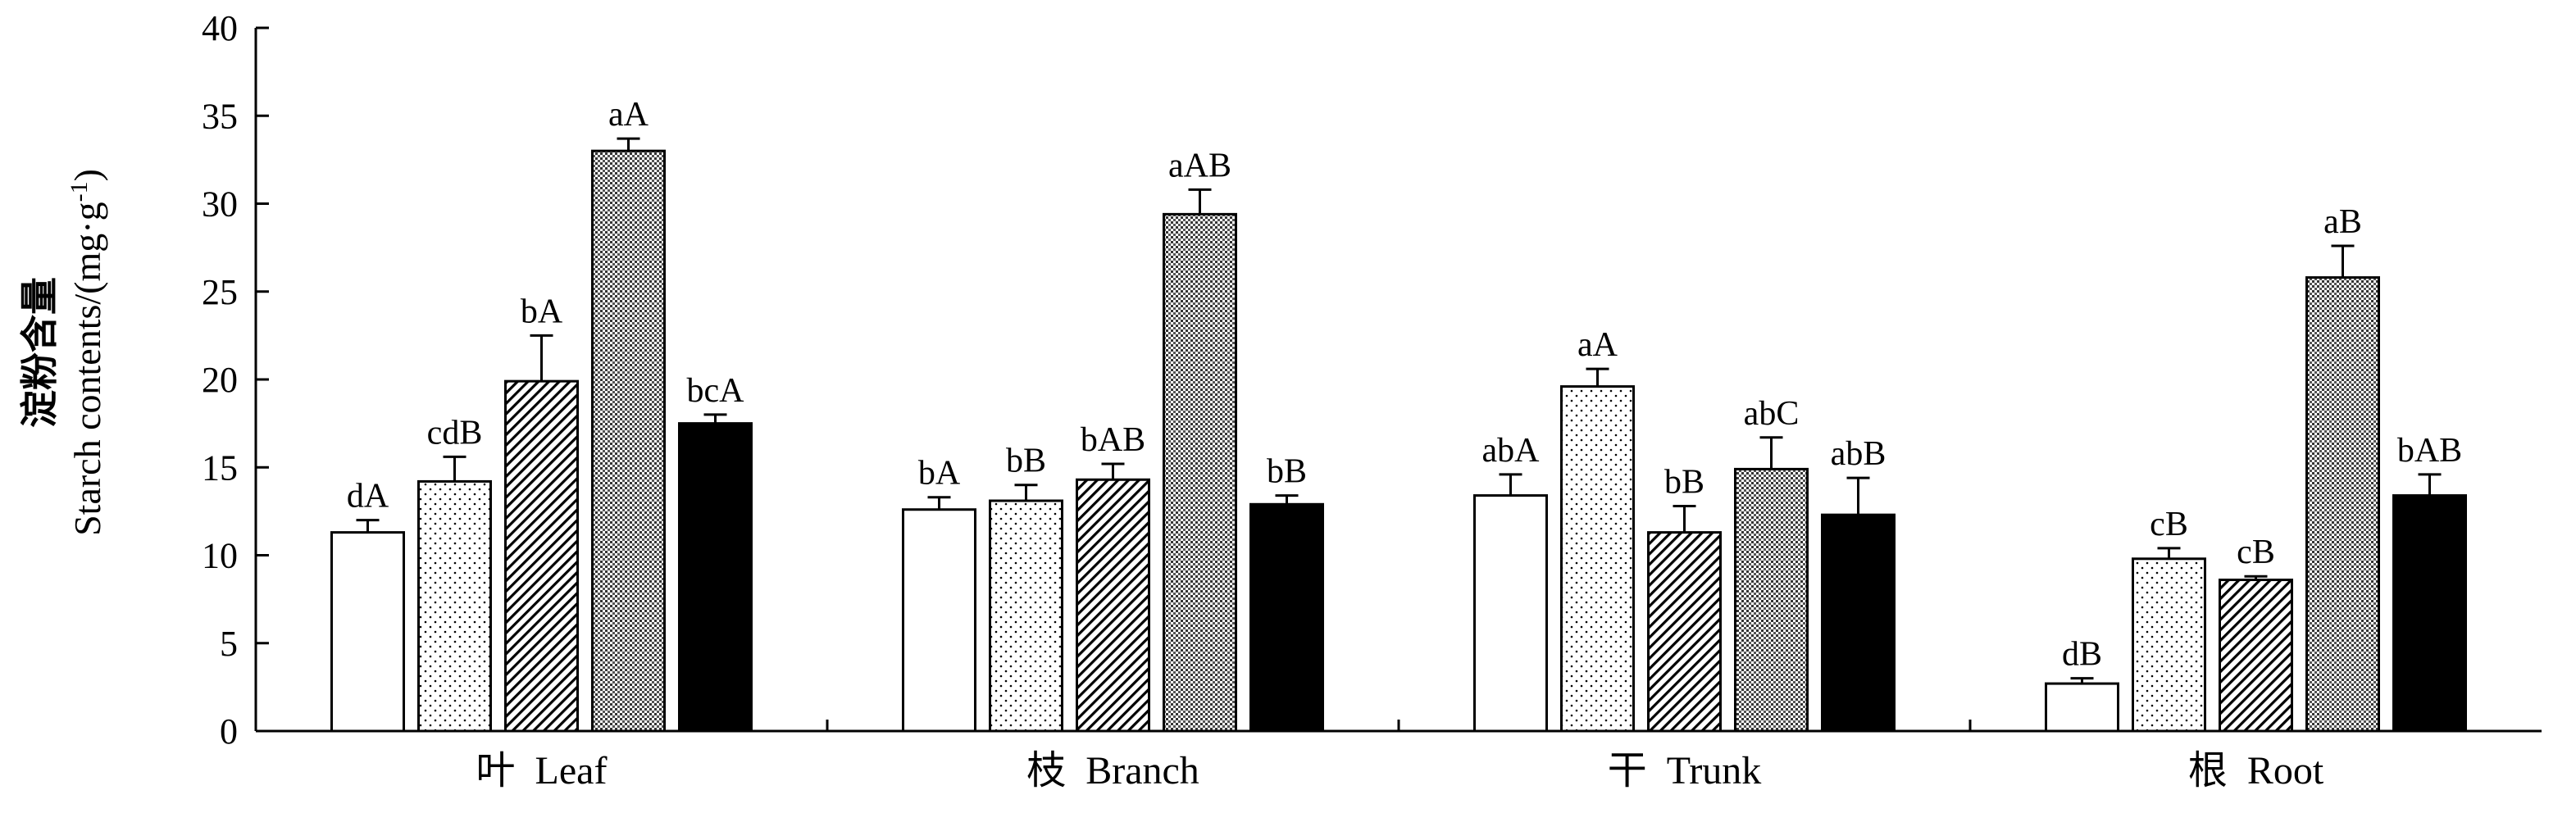 This screenshot has height=813, width=2576. What do you see at coordinates (2342, 222) in the screenshot?
I see `significance-label: aB` at bounding box center [2342, 222].